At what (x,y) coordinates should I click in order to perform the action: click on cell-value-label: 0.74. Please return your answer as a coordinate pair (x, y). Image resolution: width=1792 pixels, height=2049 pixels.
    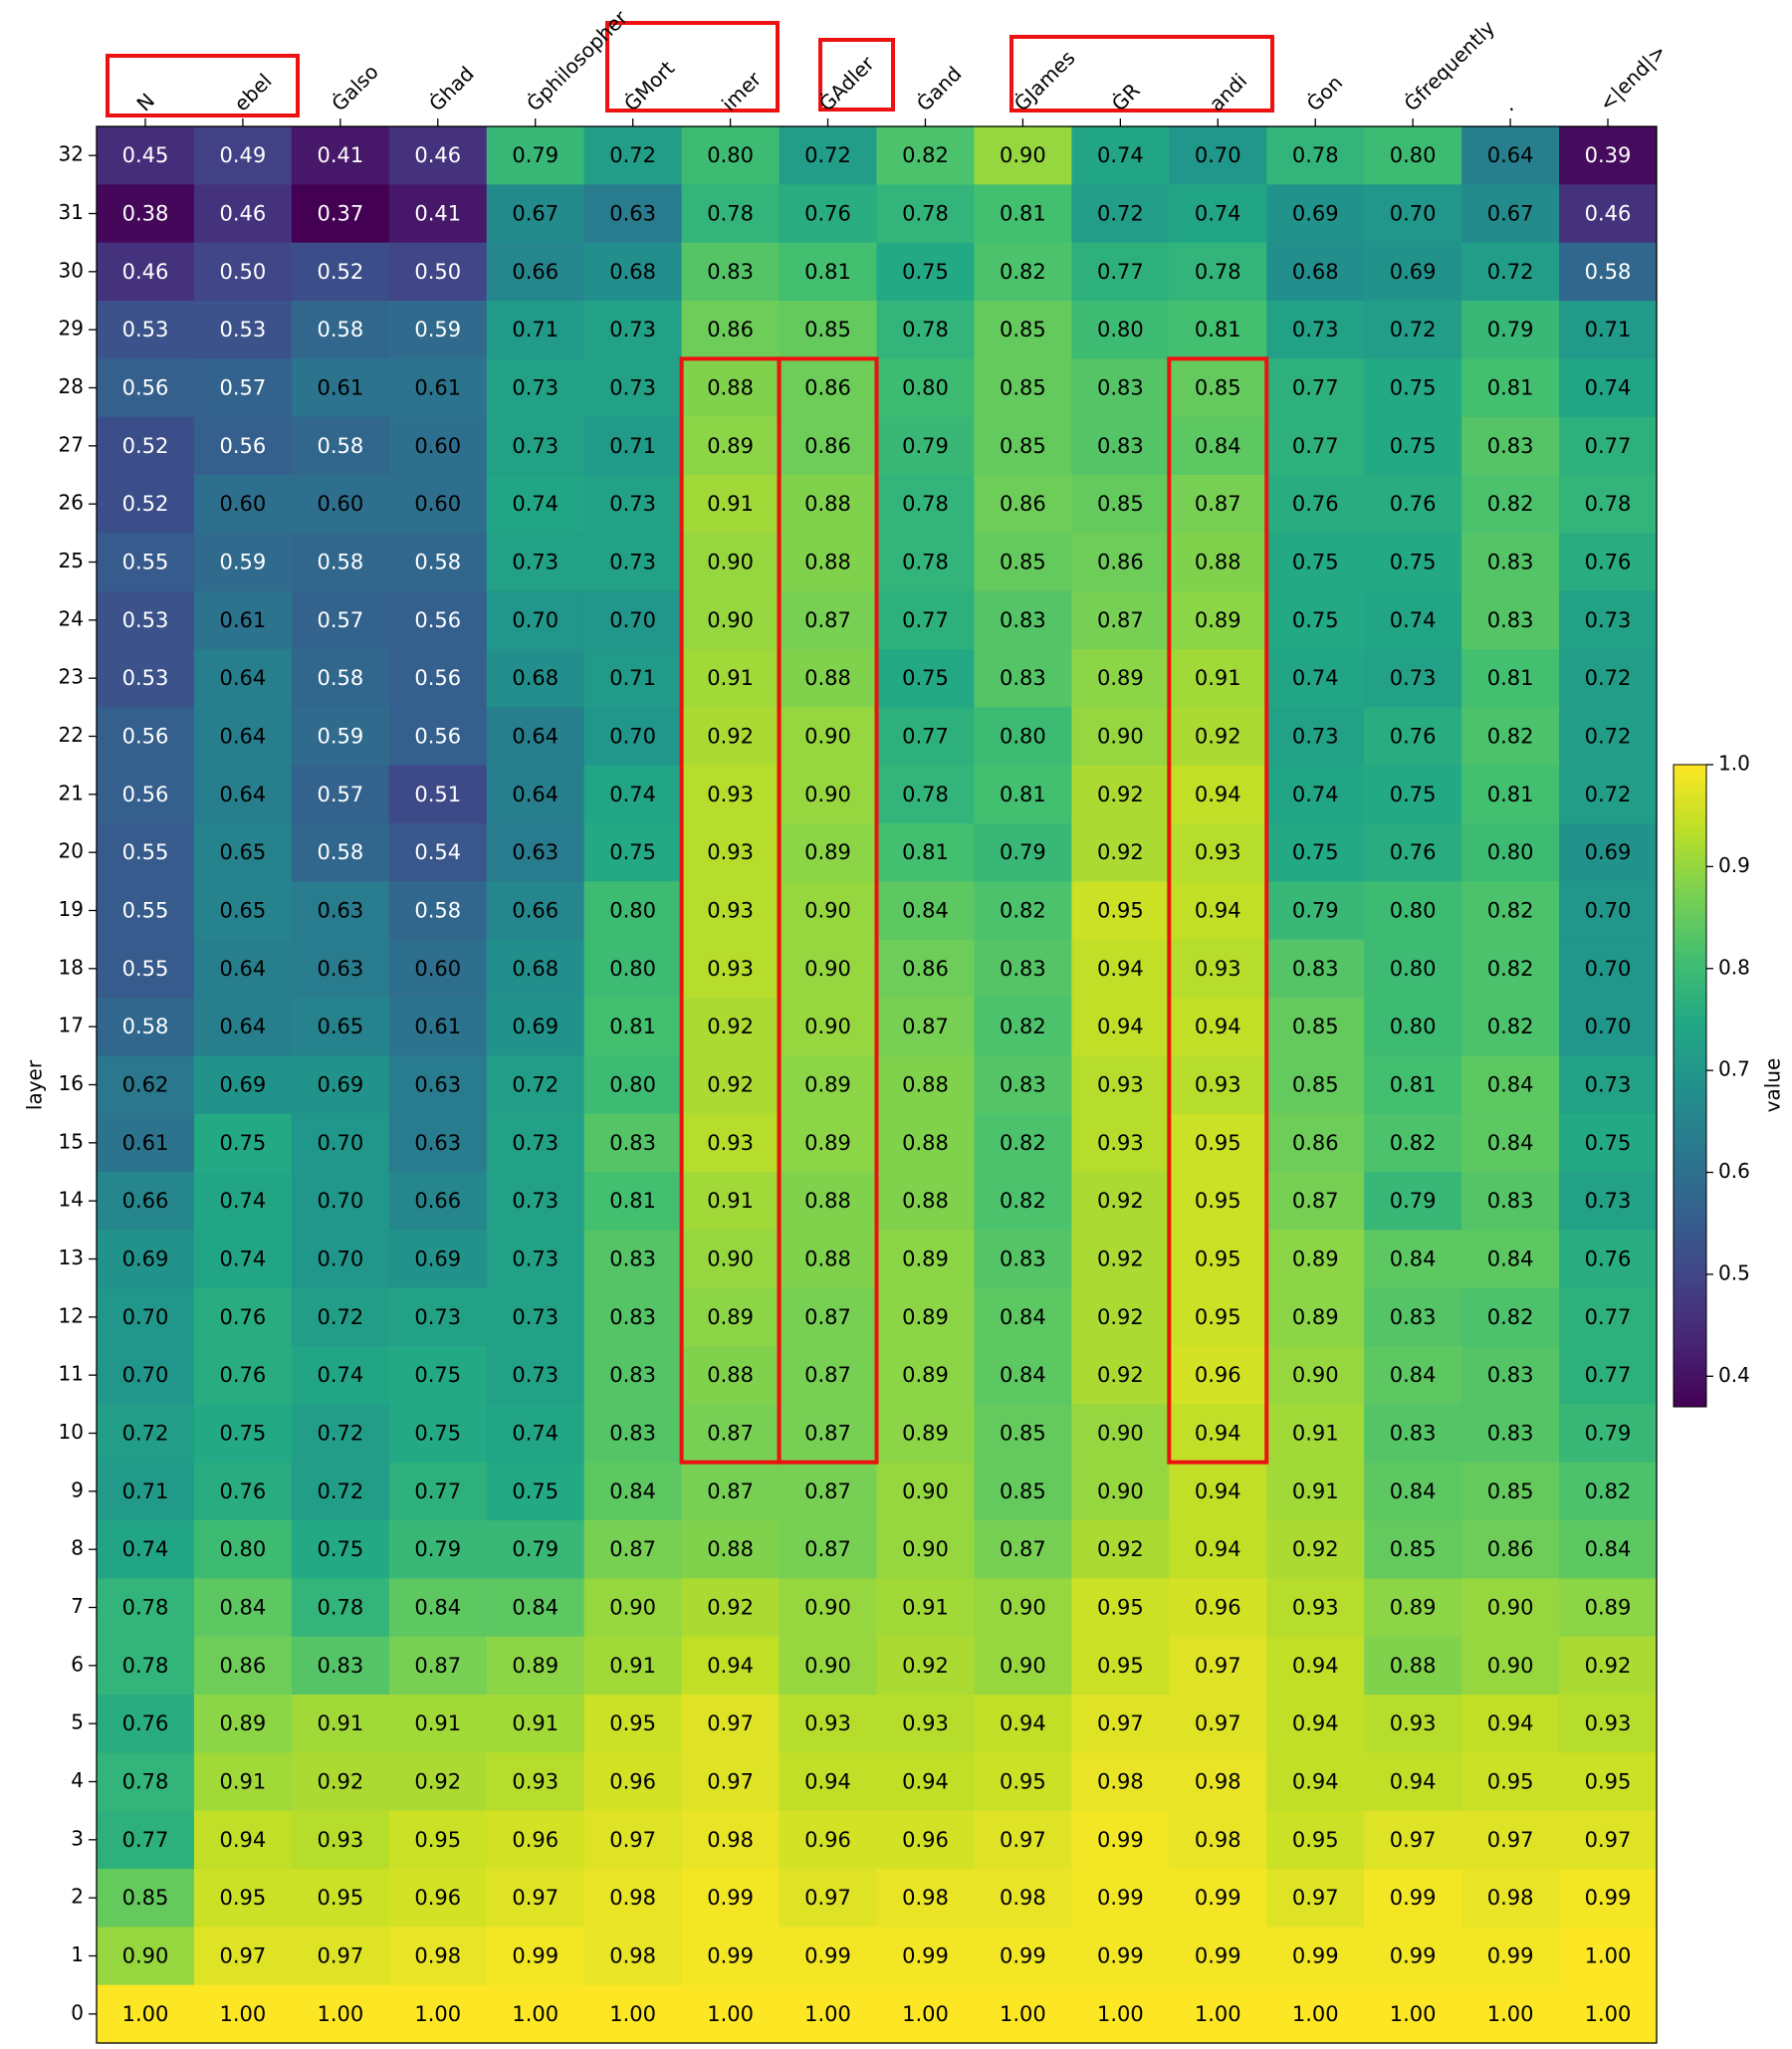
    Looking at the image, I should click on (243, 1201).